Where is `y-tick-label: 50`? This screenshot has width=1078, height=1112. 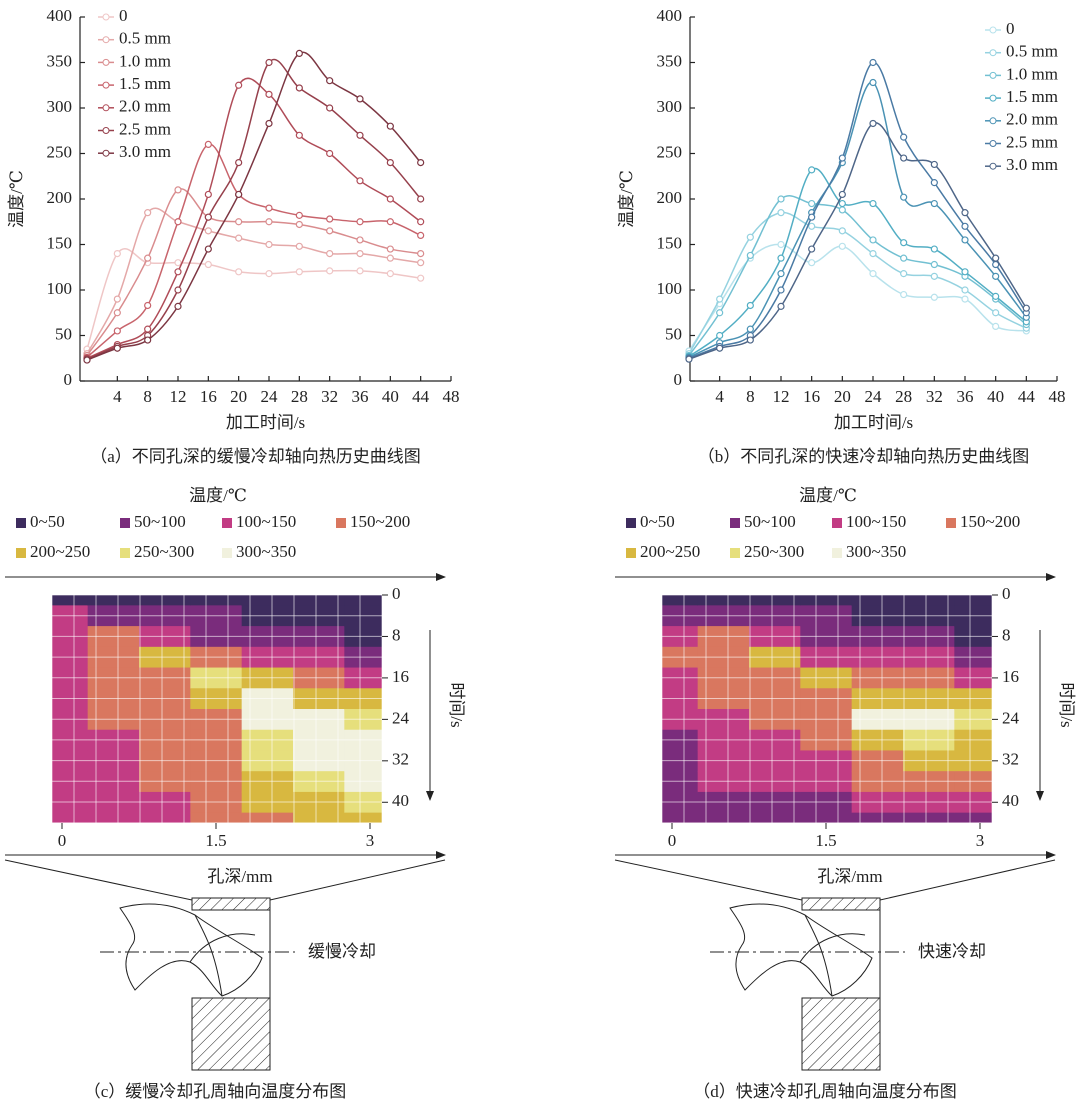 y-tick-label: 50 is located at coordinates (63, 333).